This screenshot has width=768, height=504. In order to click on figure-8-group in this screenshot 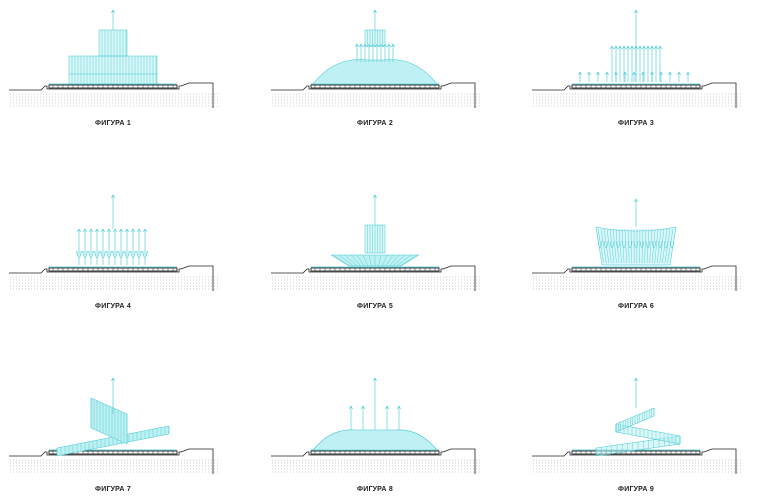, I will do `click(375, 425)`.